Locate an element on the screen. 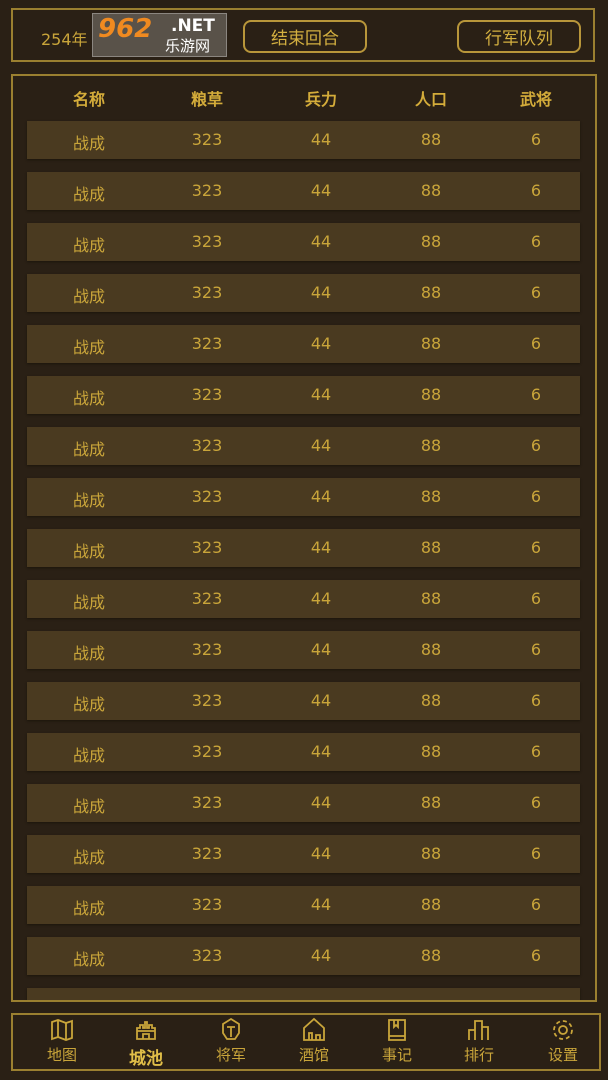 This screenshot has height=1080, width=608. column-header-population: 人口 is located at coordinates (430, 99).